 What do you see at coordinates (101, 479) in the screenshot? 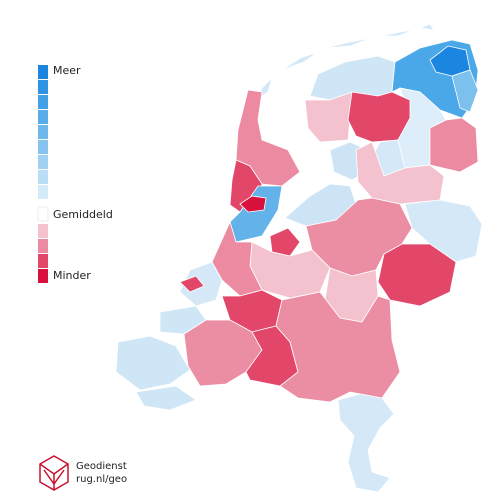
I see `logo-text: rug.nl/geo` at bounding box center [101, 479].